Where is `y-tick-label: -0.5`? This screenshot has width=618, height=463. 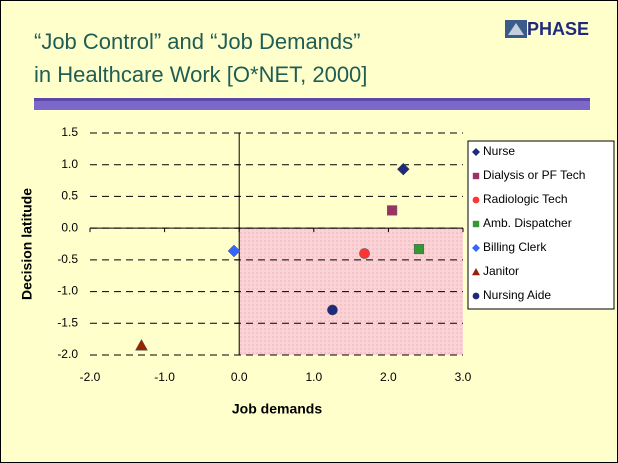 y-tick-label: -0.5 is located at coordinates (67, 259).